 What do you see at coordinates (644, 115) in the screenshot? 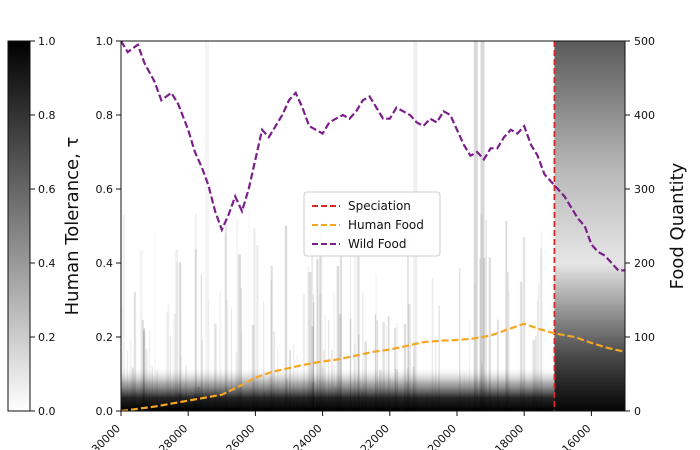
I see `y-right-tick-label: 400` at bounding box center [644, 115].